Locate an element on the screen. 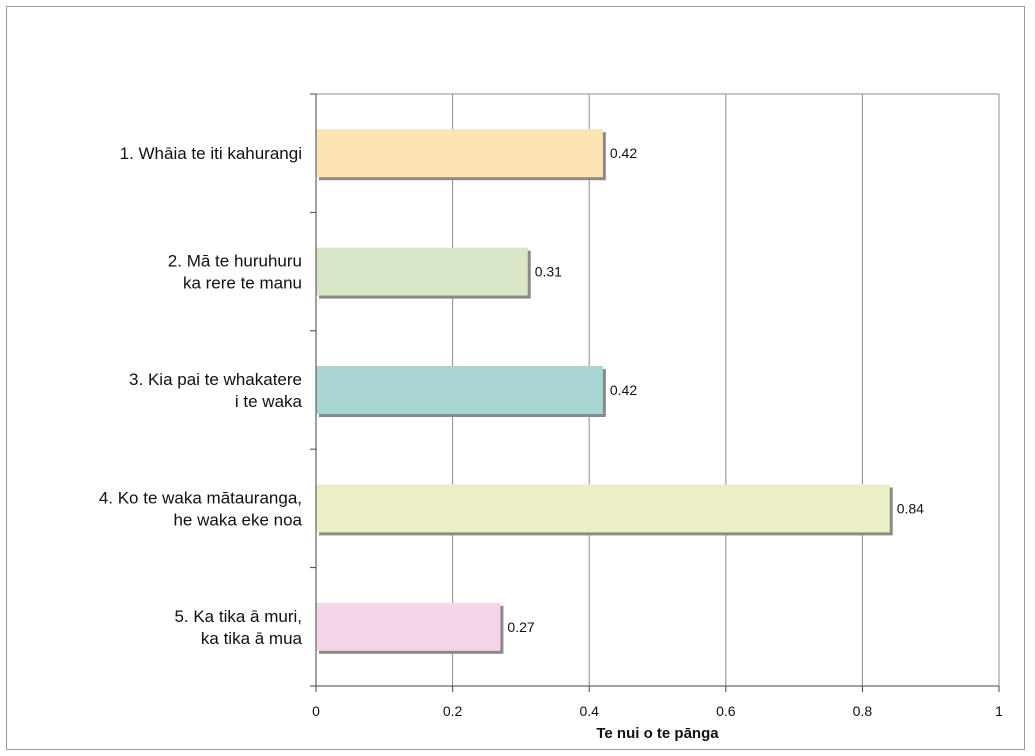 This screenshot has width=1035, height=756. x-tick-label: 0.6 is located at coordinates (726, 711).